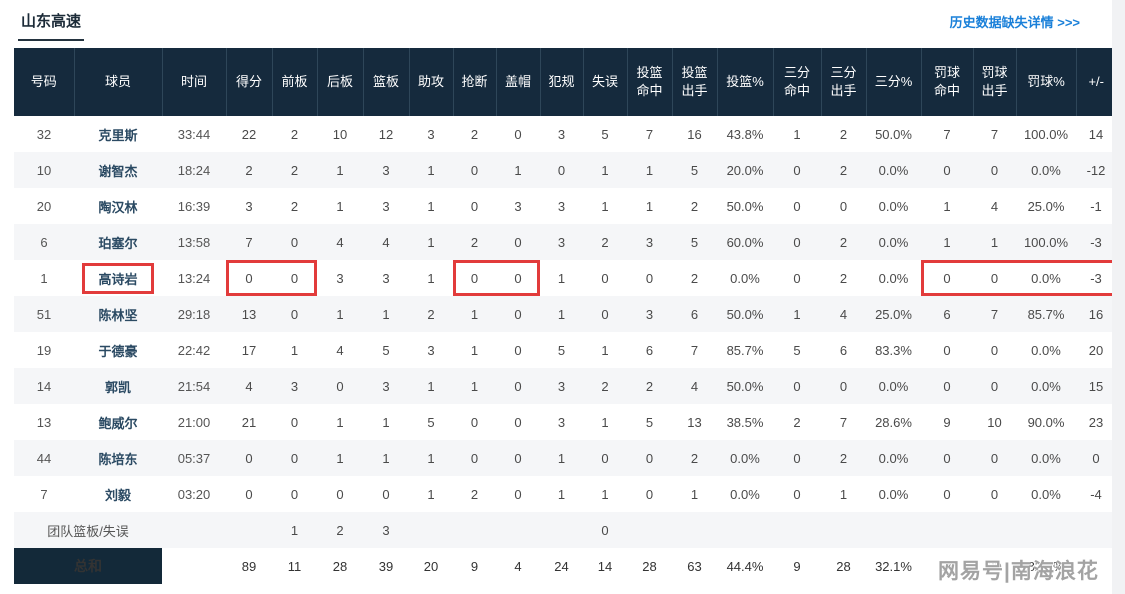 The width and height of the screenshot is (1125, 594). Describe the element at coordinates (118, 459) in the screenshot. I see `player-name: 陈培东` at that location.